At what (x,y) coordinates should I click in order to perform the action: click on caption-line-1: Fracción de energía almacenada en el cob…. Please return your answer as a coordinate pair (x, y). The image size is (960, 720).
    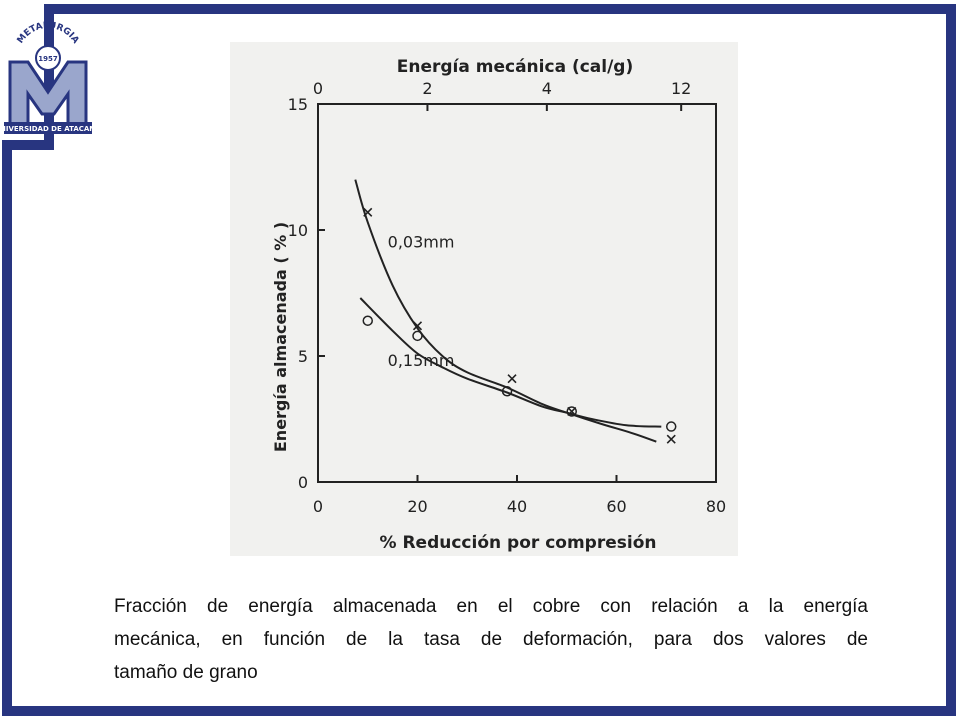
    Looking at the image, I should click on (491, 606).